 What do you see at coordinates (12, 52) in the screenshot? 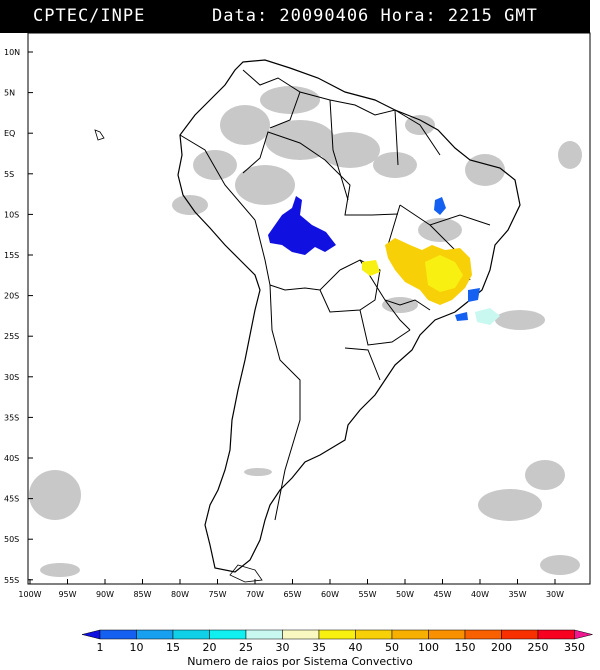
I see `lat-tick-label: 10N` at bounding box center [12, 52].